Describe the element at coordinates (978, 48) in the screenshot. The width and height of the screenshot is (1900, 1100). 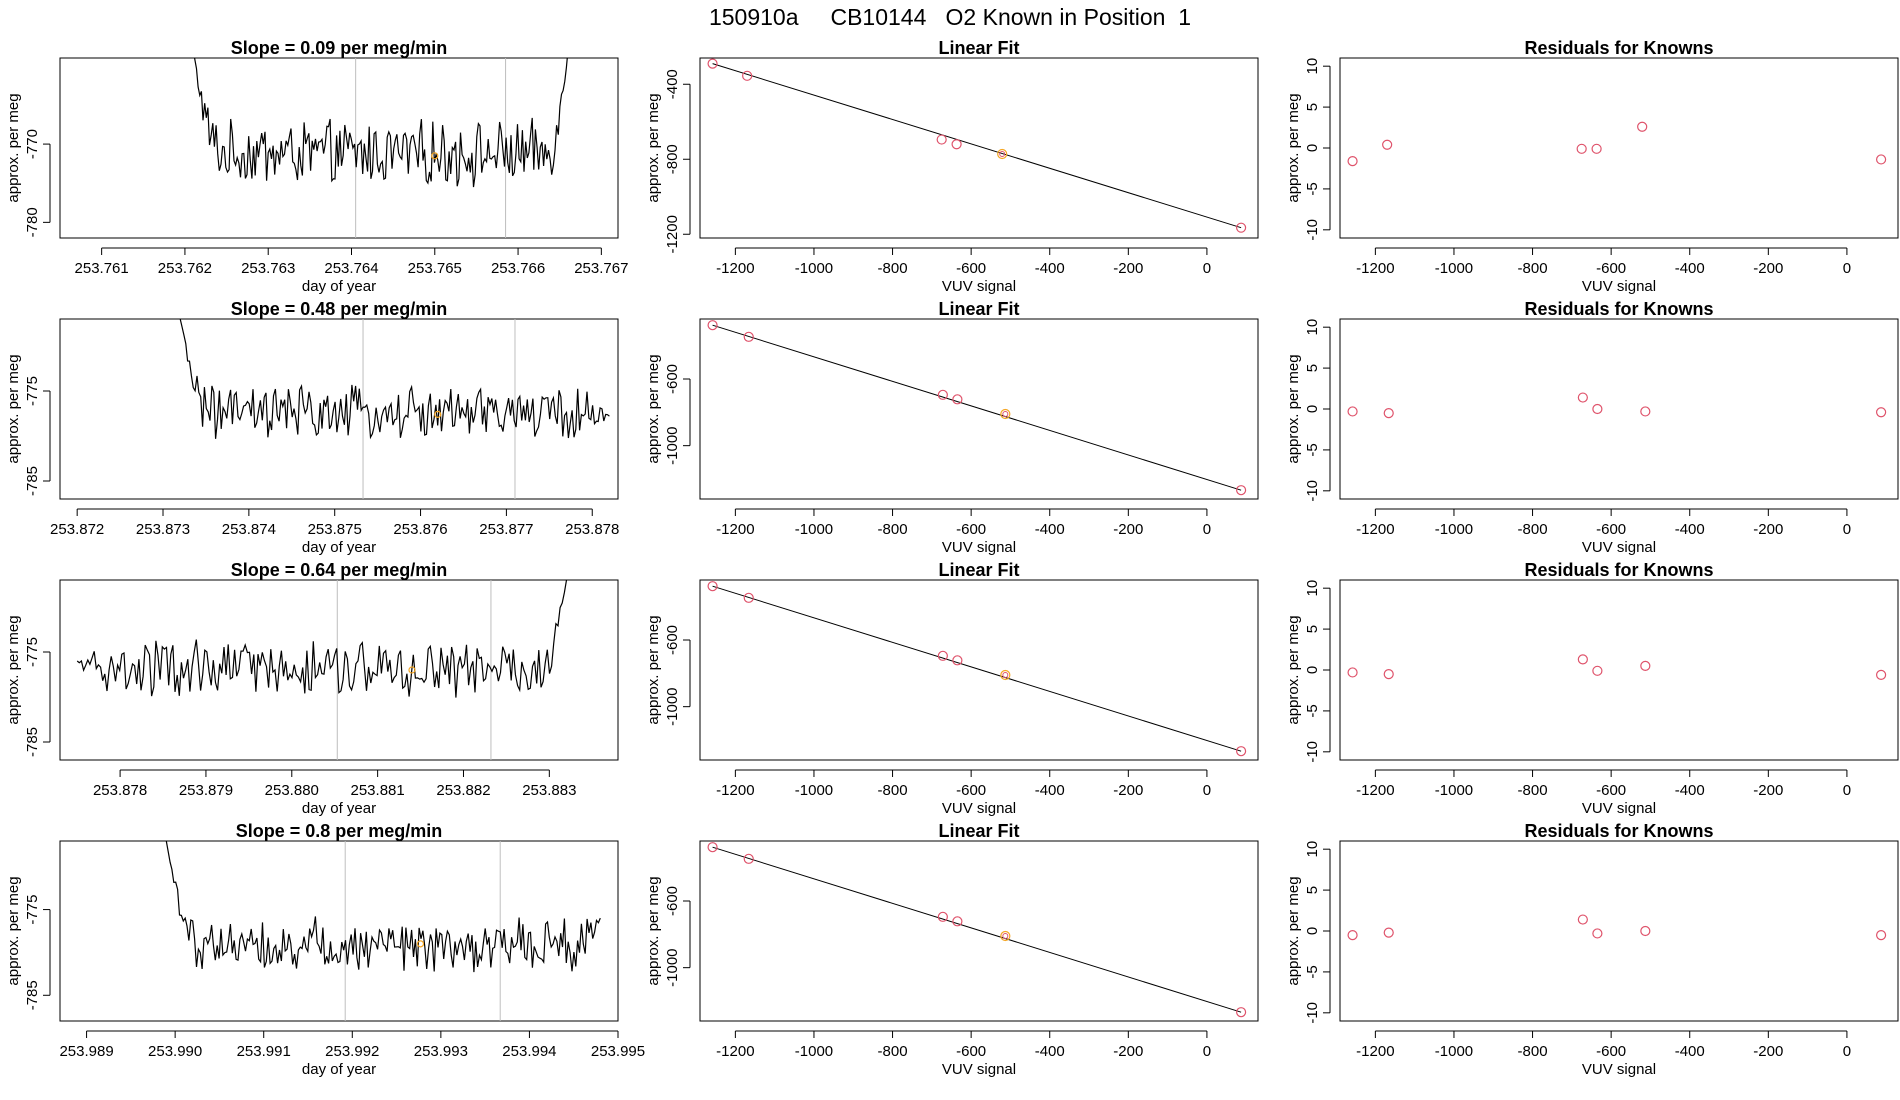
I see `chart-2-title: Linear Fit` at that location.